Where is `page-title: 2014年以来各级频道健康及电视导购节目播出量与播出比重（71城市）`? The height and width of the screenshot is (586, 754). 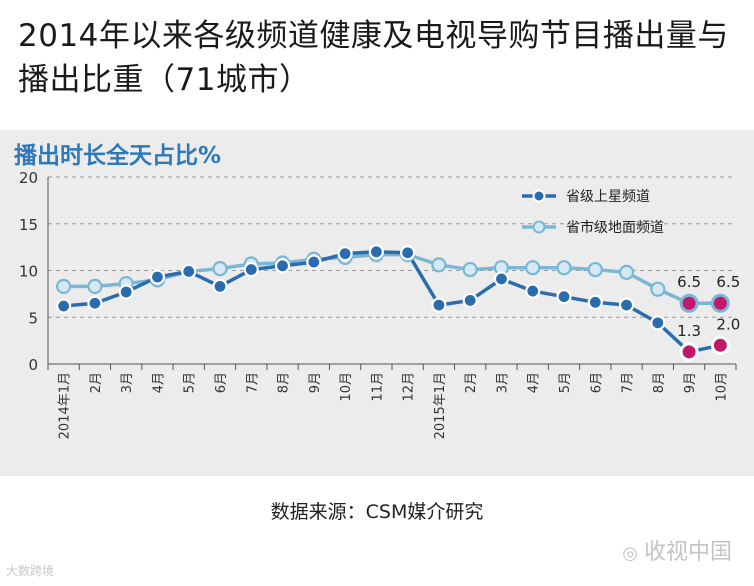 page-title: 2014年以来各级频道健康及电视导购节目播出量与播出比重（71城市） is located at coordinates (373, 58).